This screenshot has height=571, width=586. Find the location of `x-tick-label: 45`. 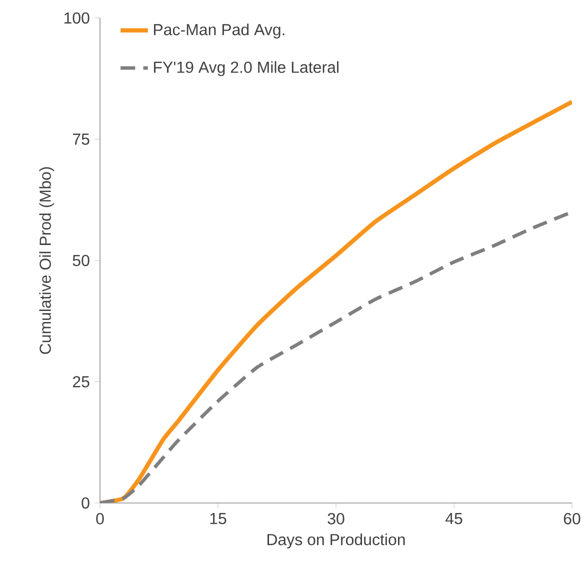

x-tick-label: 45 is located at coordinates (453, 518).